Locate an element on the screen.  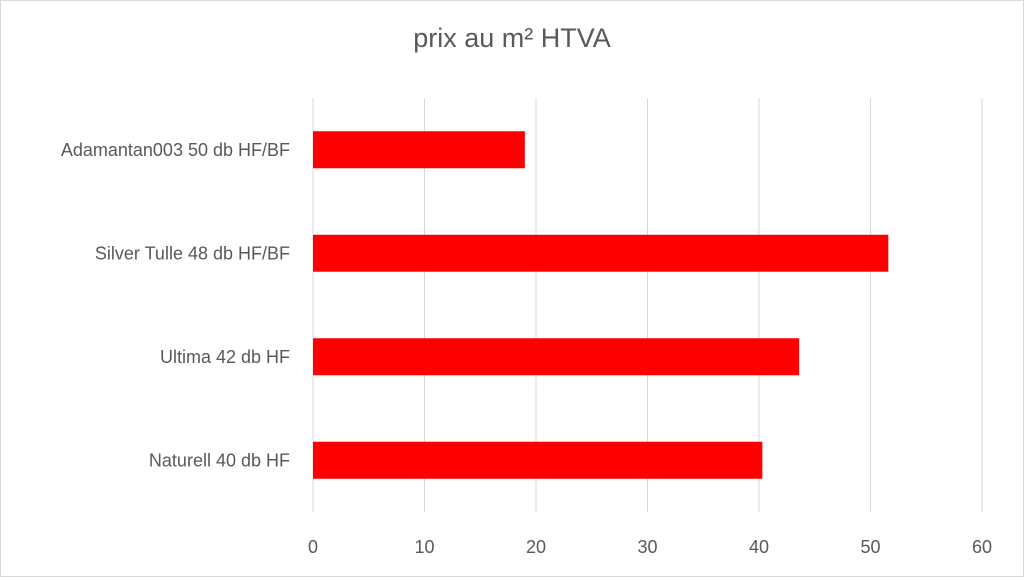
x-tick-label: 20 is located at coordinates (536, 547).